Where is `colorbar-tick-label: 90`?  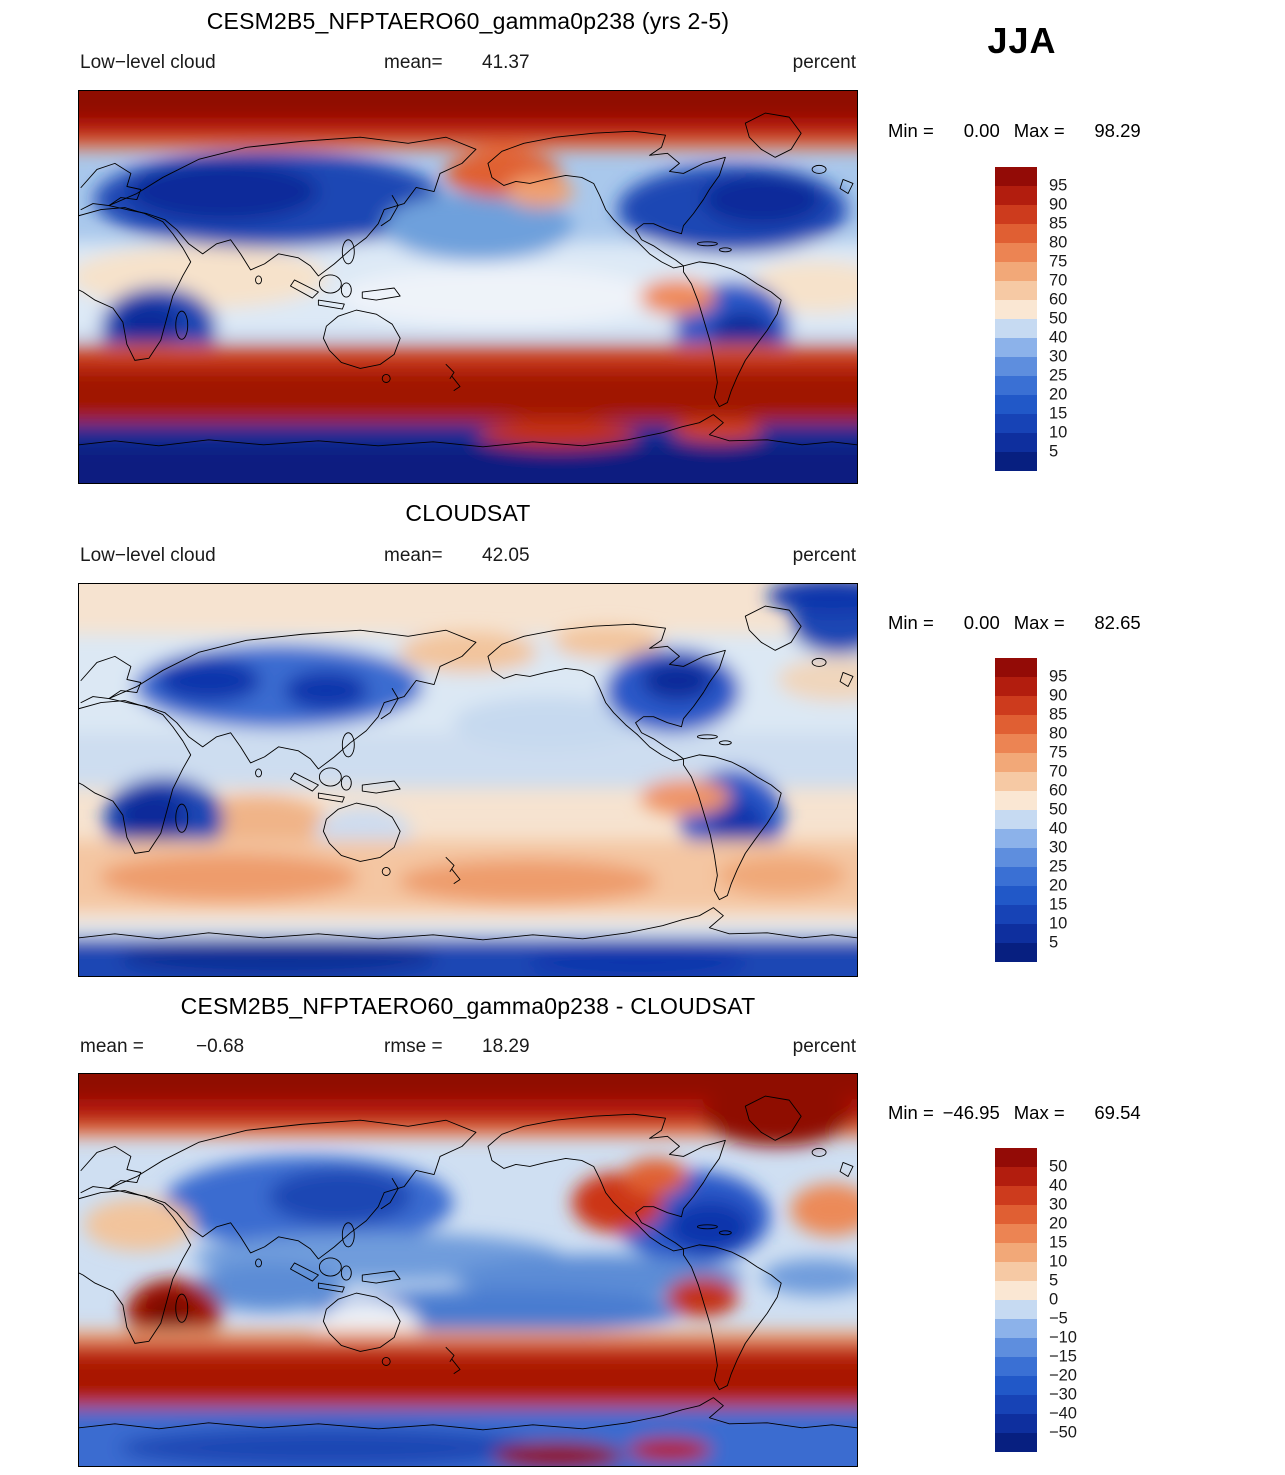 colorbar-tick-label: 90 is located at coordinates (1058, 695).